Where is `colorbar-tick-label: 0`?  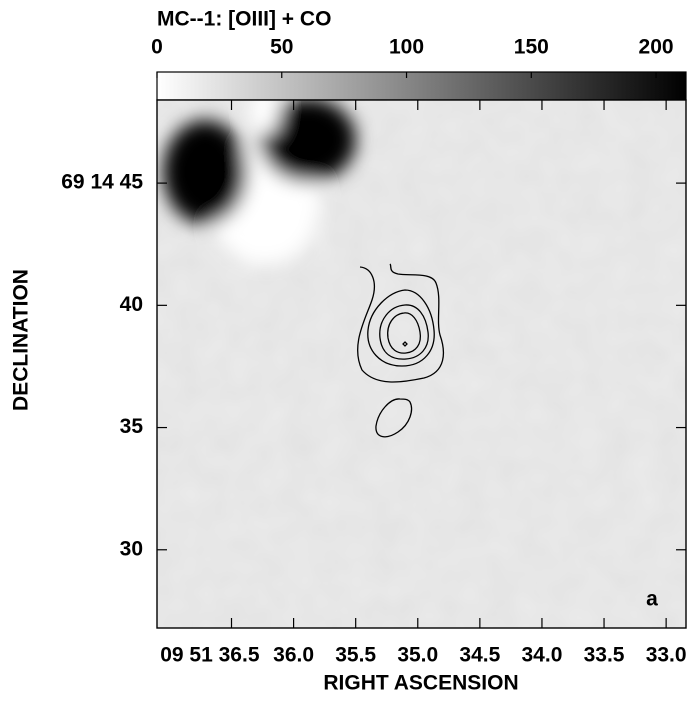 colorbar-tick-label: 0 is located at coordinates (157, 47).